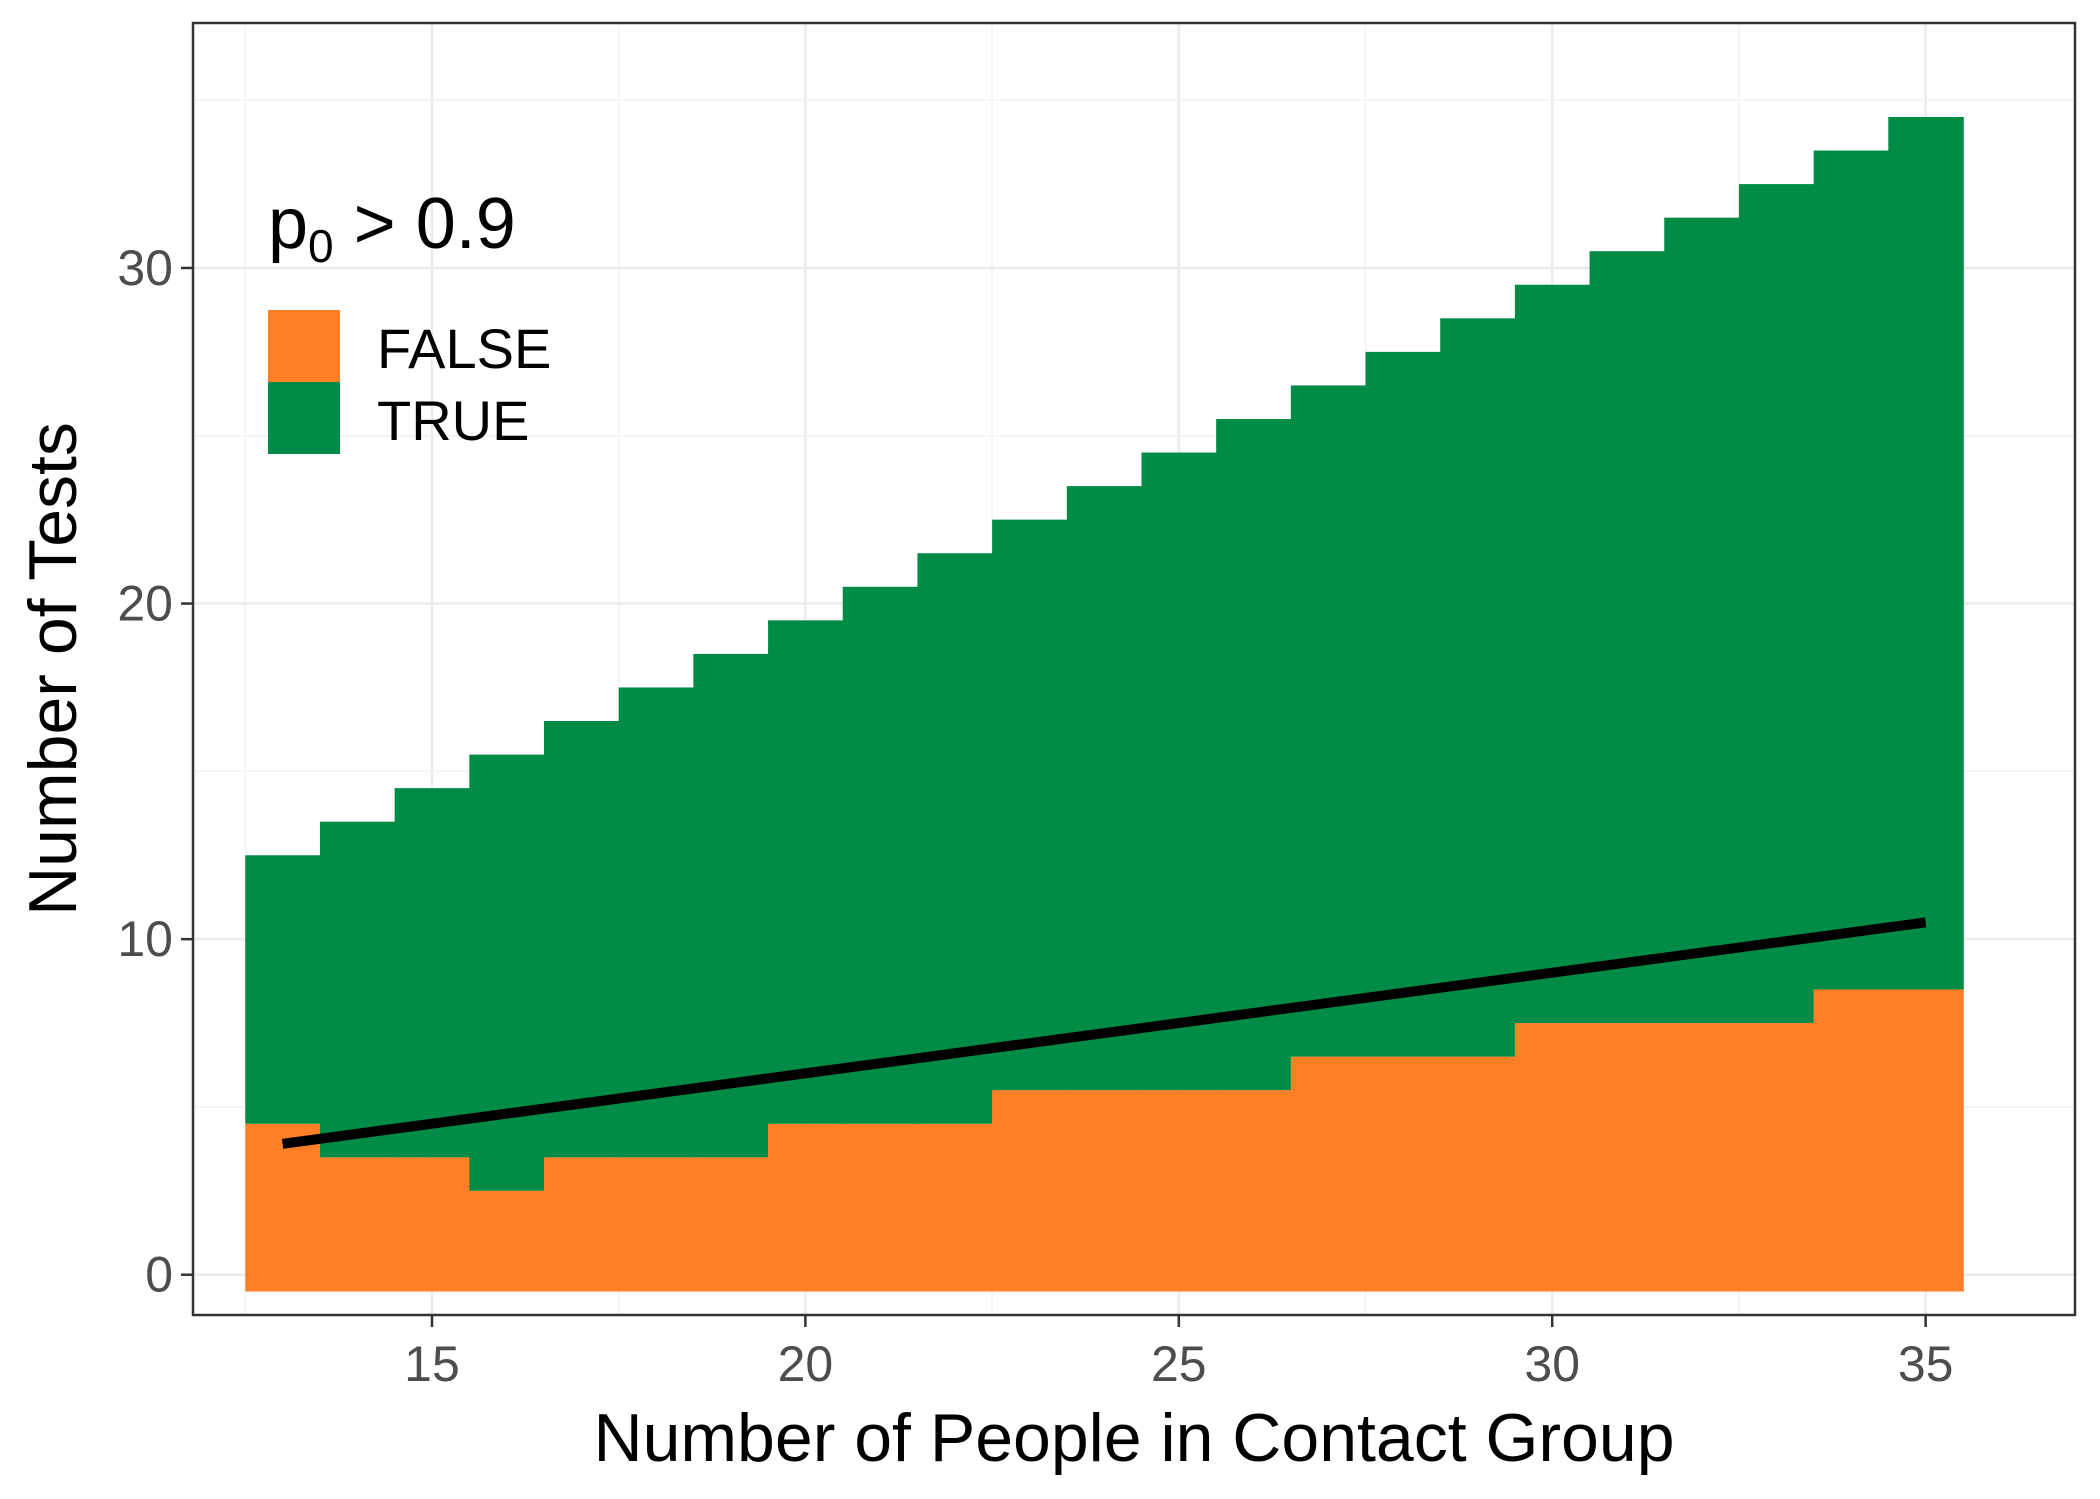 This screenshot has height=1499, width=2100. Describe the element at coordinates (145, 268) in the screenshot. I see `y-tick-label: 30` at that location.